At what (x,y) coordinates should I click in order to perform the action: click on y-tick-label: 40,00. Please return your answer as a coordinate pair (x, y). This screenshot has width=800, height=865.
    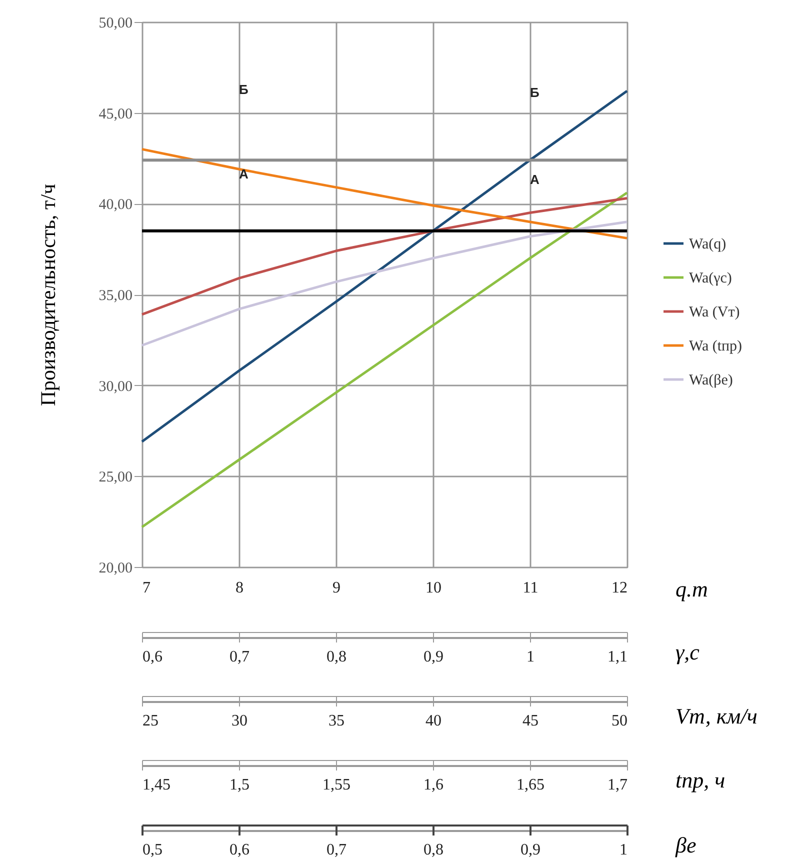
    Looking at the image, I should click on (115, 205).